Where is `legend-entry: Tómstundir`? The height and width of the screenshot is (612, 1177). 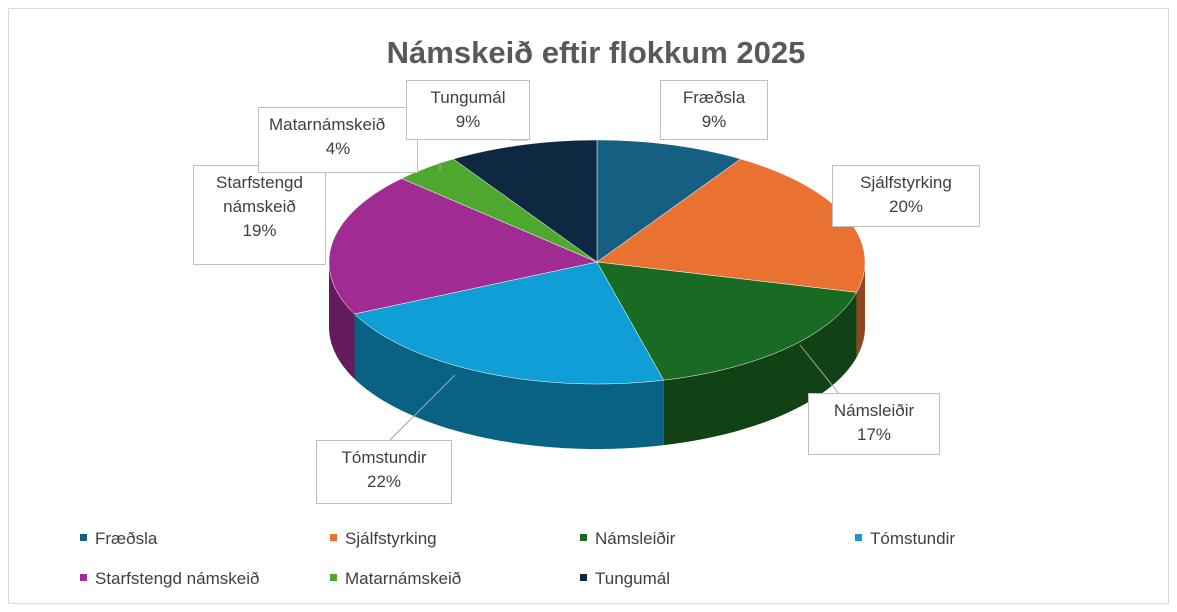 legend-entry: Tómstundir is located at coordinates (905, 539).